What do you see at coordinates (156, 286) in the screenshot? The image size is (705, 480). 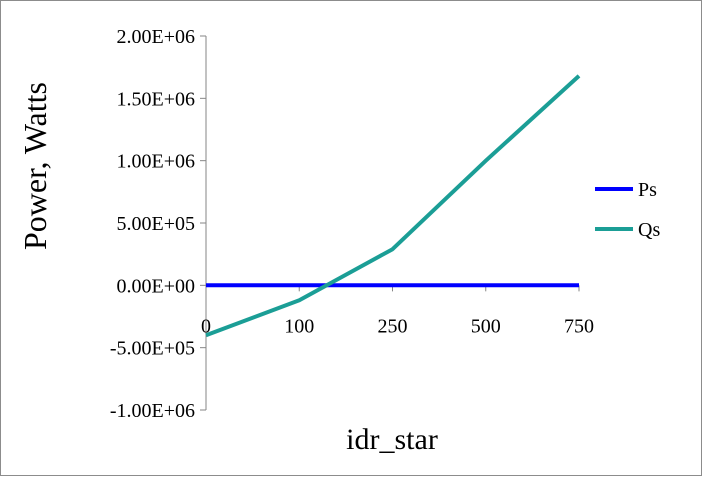 I see `y-tick-label: 0.00E+00` at bounding box center [156, 286].